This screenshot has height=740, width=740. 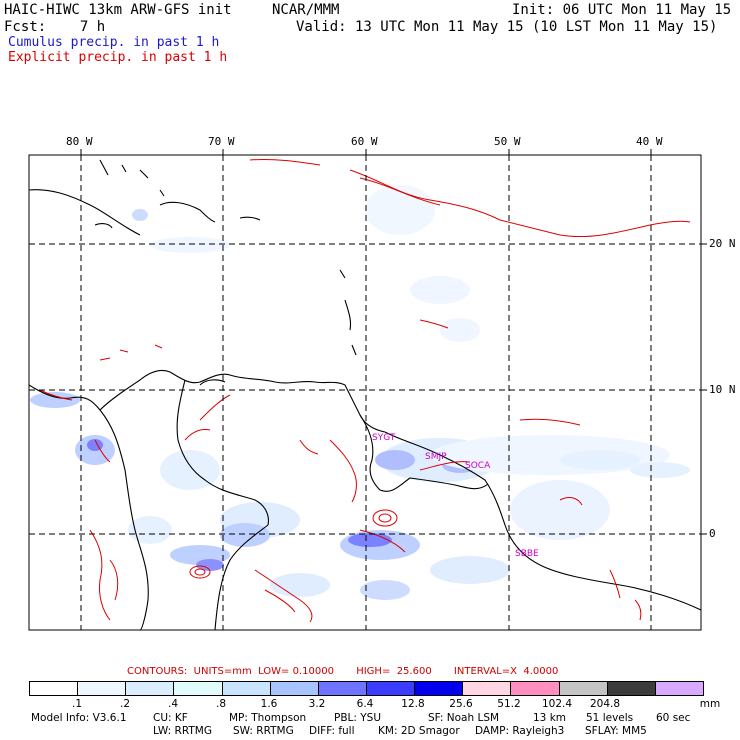 I want to click on station-sbbe: SBBE, so click(x=527, y=554).